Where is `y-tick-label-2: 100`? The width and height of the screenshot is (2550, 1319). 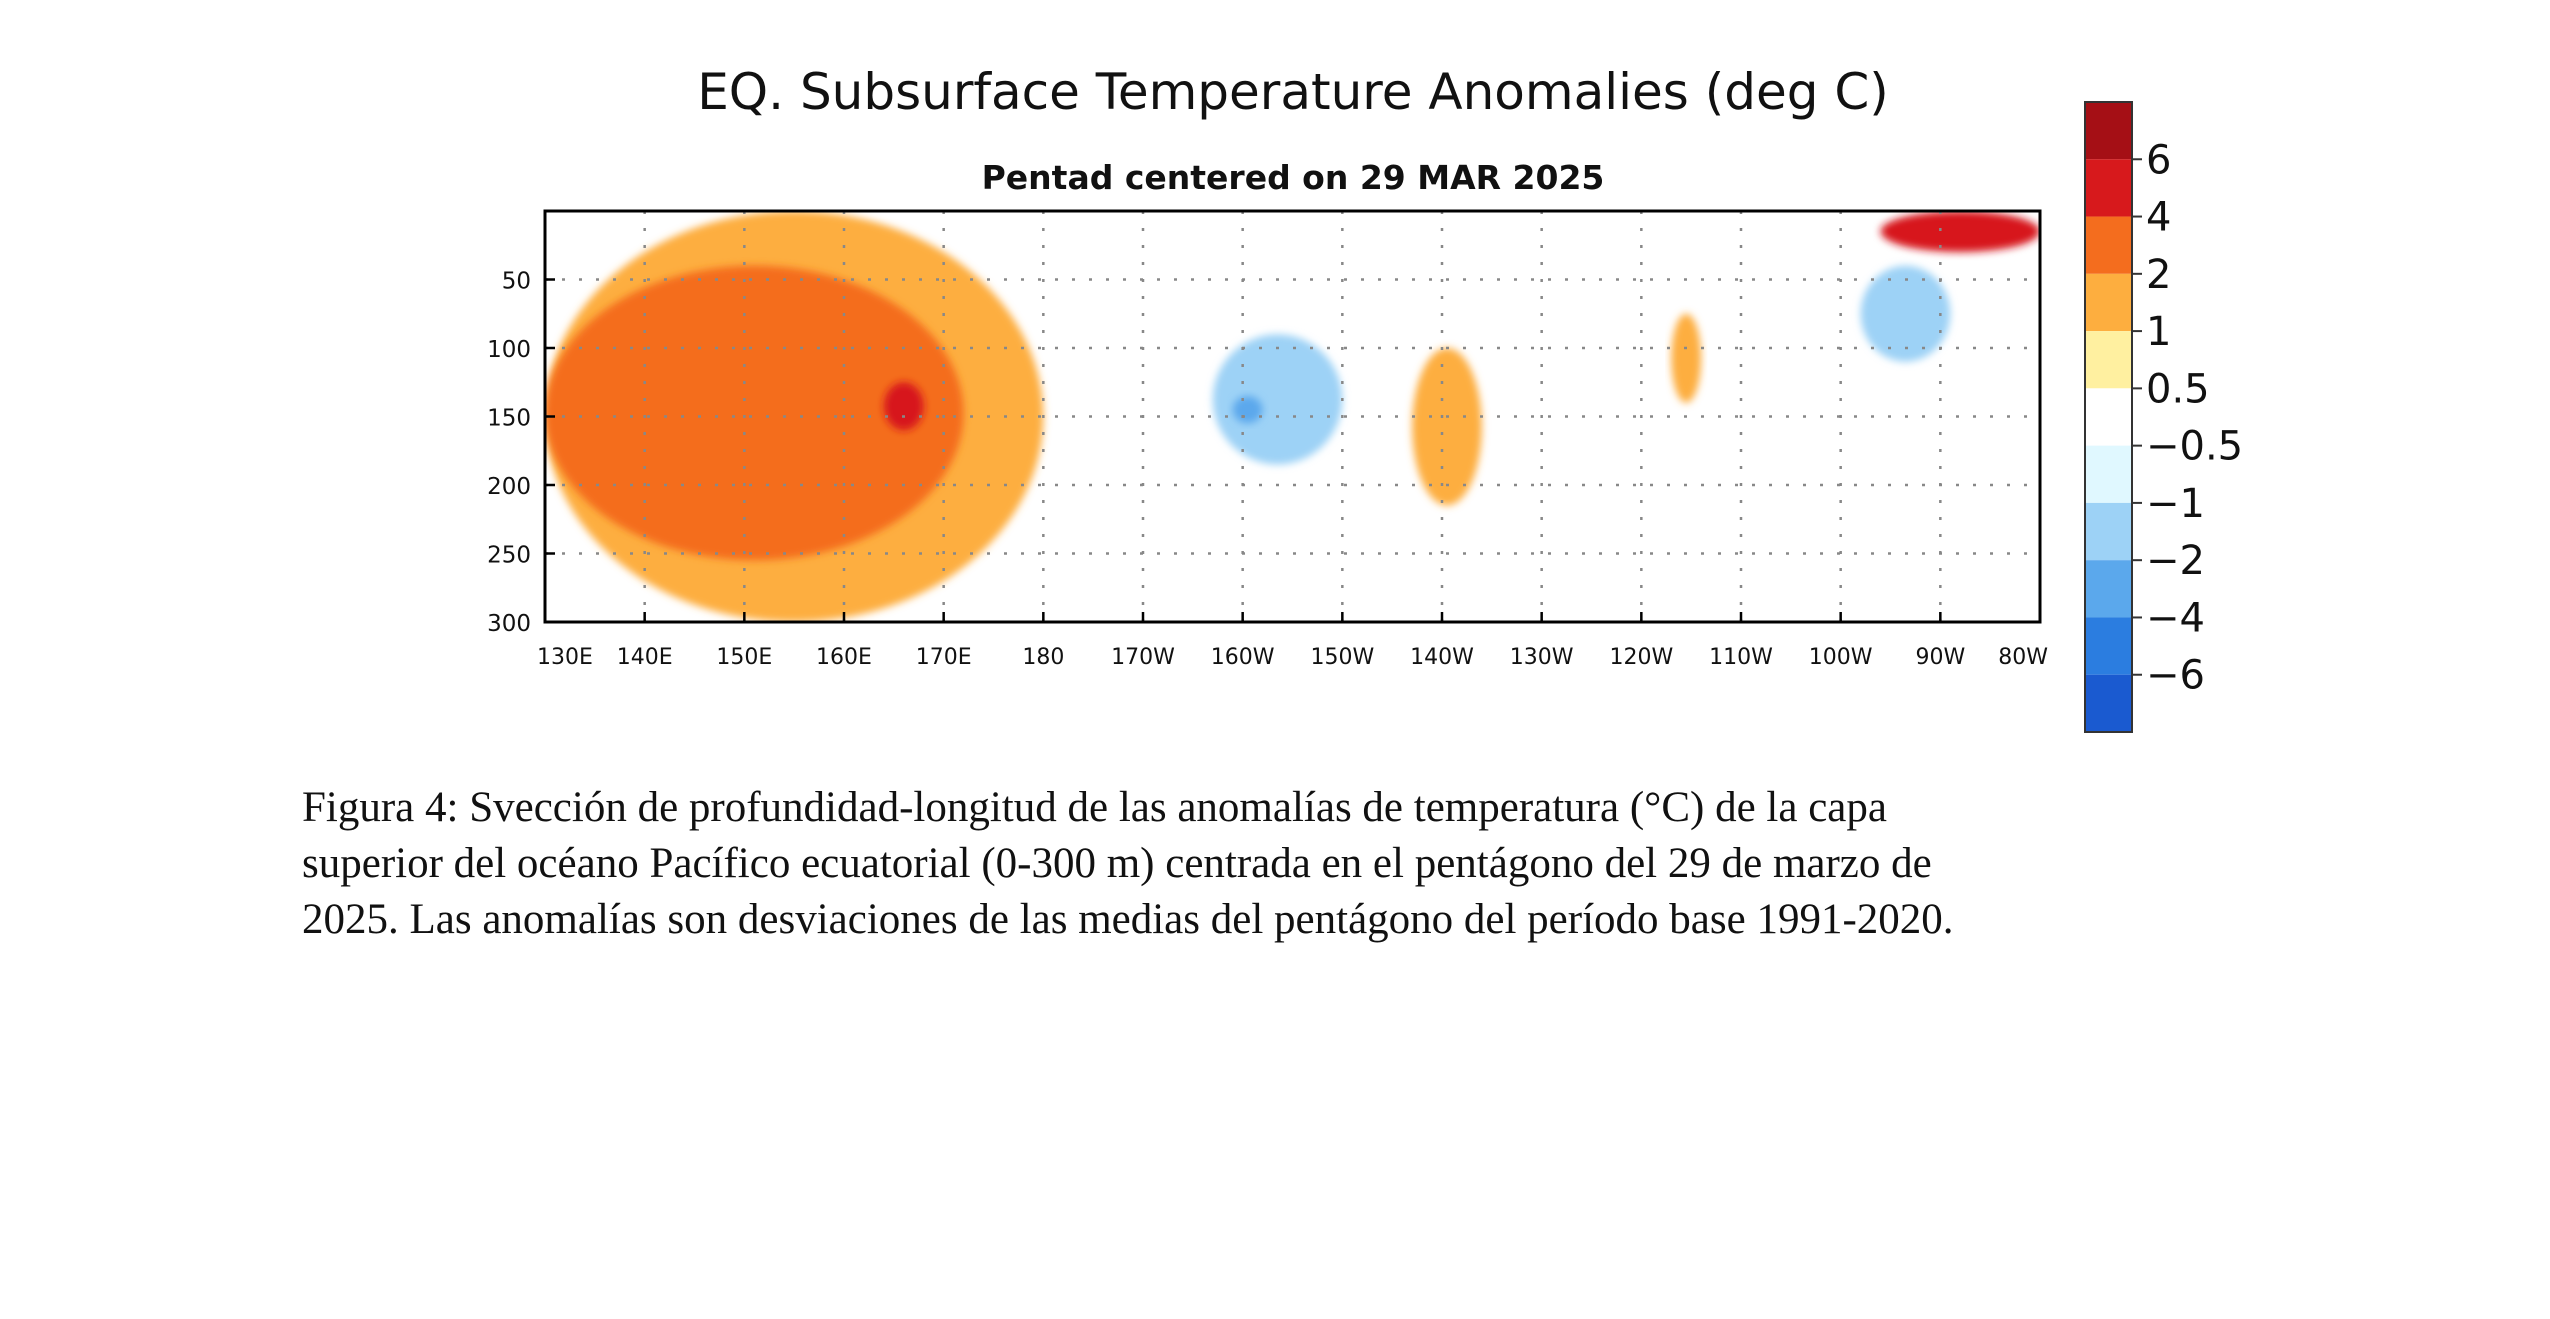
y-tick-label-2: 100 is located at coordinates (509, 350).